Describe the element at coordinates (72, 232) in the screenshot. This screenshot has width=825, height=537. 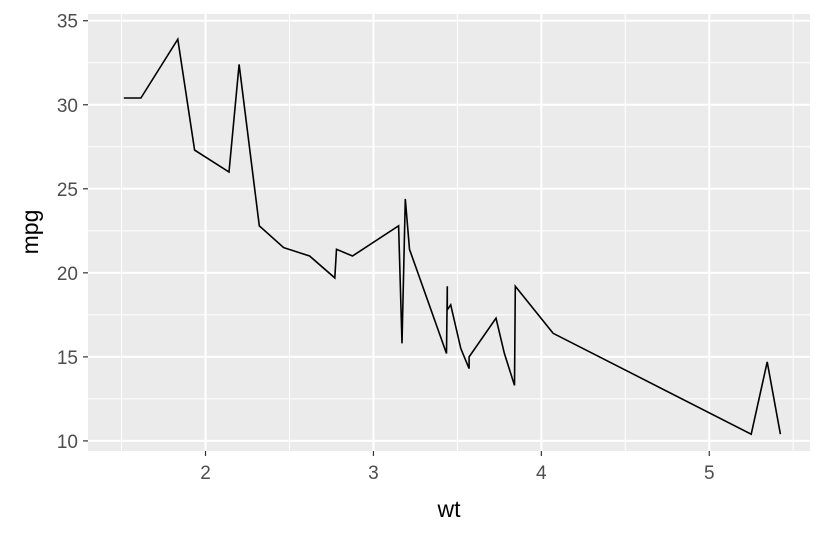
I see `y-axis: 10 15 20 25 30 35` at that location.